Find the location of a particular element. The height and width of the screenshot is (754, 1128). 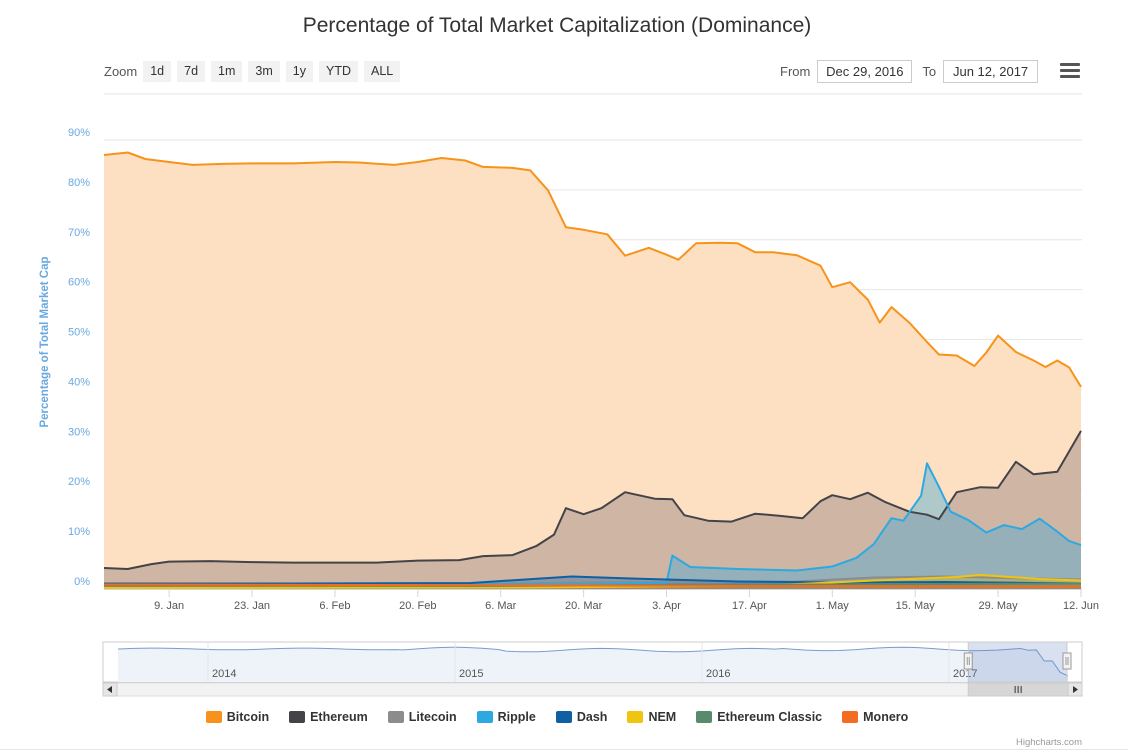

to-label: To is located at coordinates (929, 71).